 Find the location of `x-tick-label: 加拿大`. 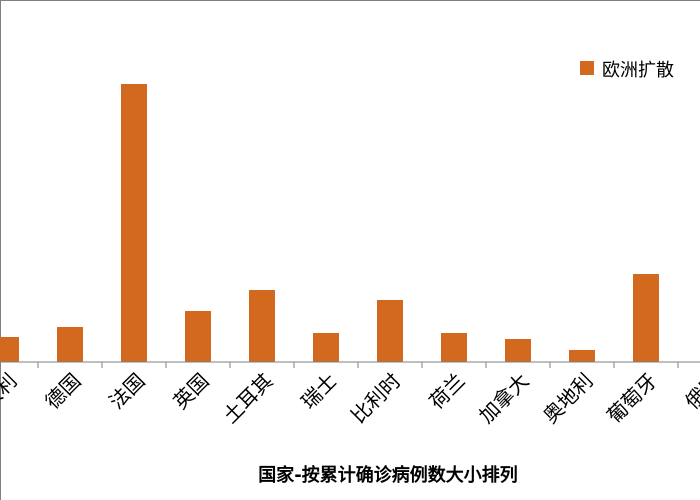

x-tick-label: 加拿大 is located at coordinates (503, 398).